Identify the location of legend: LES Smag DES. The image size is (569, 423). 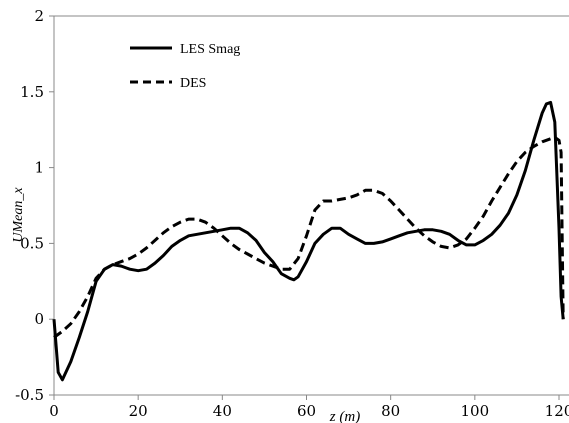
(185, 66).